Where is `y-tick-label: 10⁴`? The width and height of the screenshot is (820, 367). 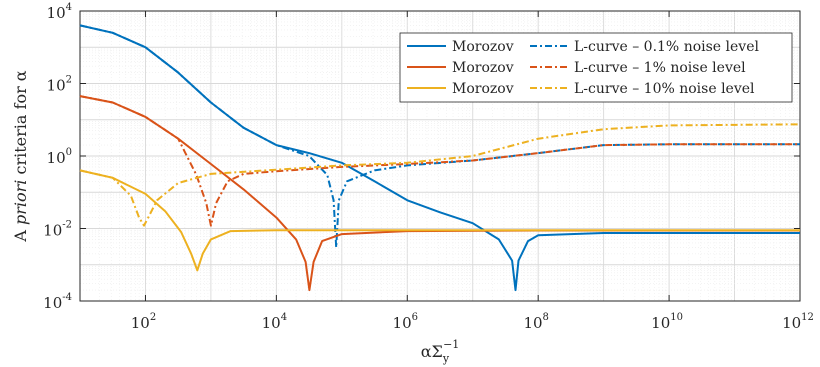
y-tick-label: 10⁴ is located at coordinates (59, 12).